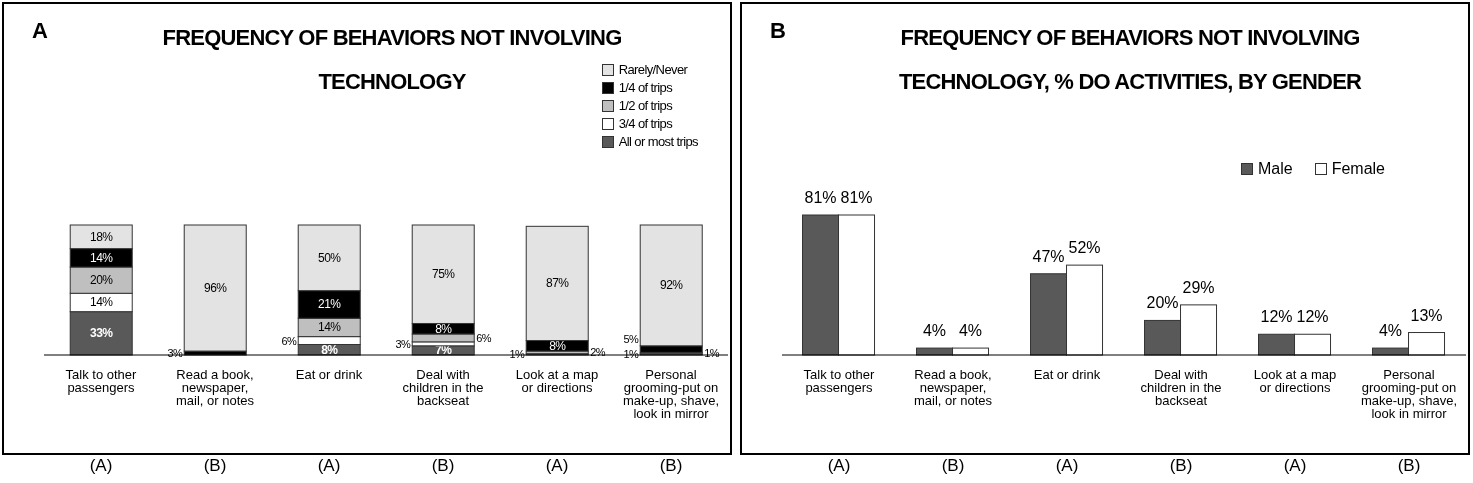 Image resolution: width=1473 pixels, height=483 pixels. I want to click on data-label: 21%, so click(330, 304).